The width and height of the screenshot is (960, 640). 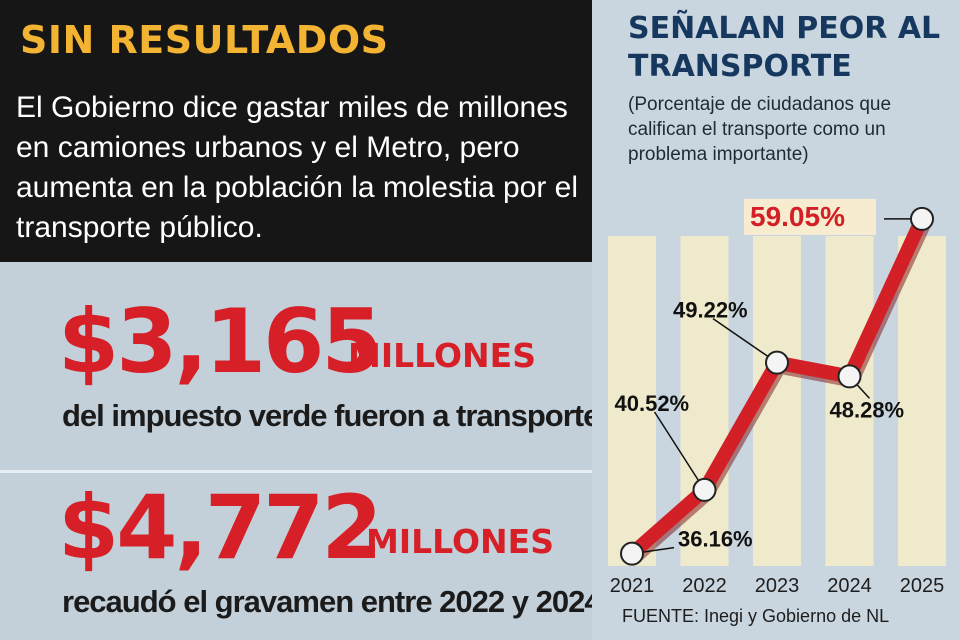 I want to click on chart-title: SEÑALAN PEOR AL TRANSPORTE, so click(x=784, y=47).